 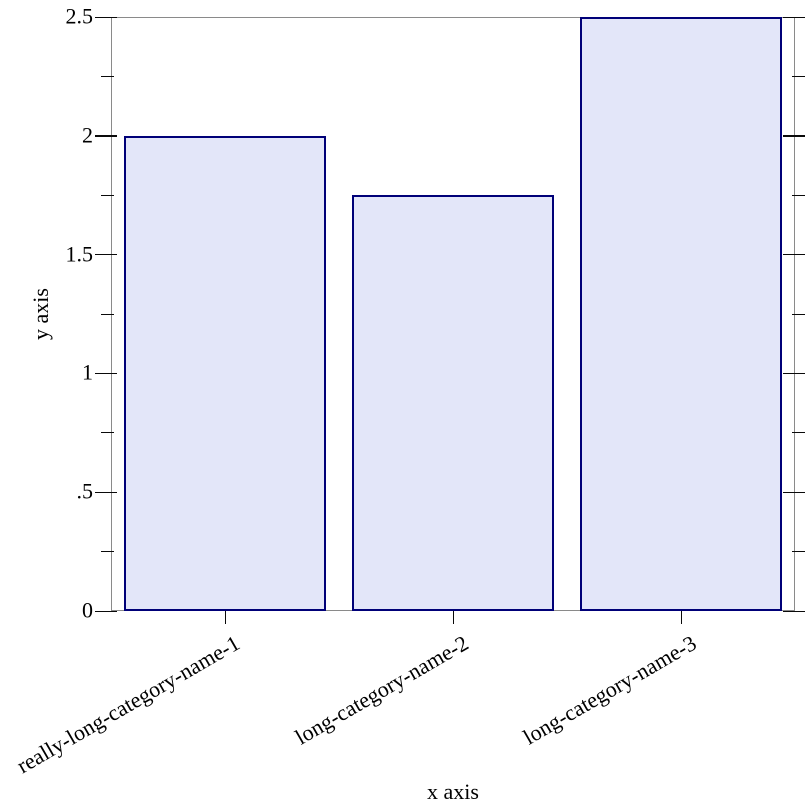 What do you see at coordinates (79, 16) in the screenshot?
I see `y-axis-tick-label: 2.5` at bounding box center [79, 16].